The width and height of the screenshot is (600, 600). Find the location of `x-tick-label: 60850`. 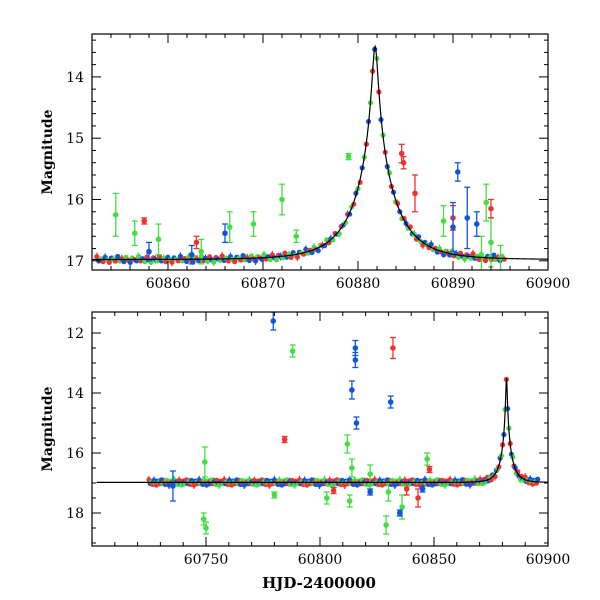

x-tick-label: 60850 is located at coordinates (434, 560).